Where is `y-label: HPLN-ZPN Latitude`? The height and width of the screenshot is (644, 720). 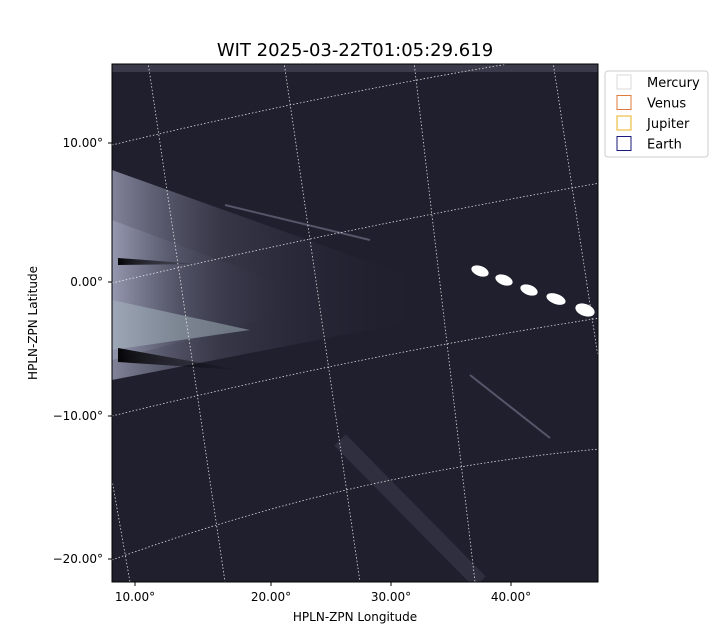 y-label: HPLN-ZPN Latitude is located at coordinates (33, 323).